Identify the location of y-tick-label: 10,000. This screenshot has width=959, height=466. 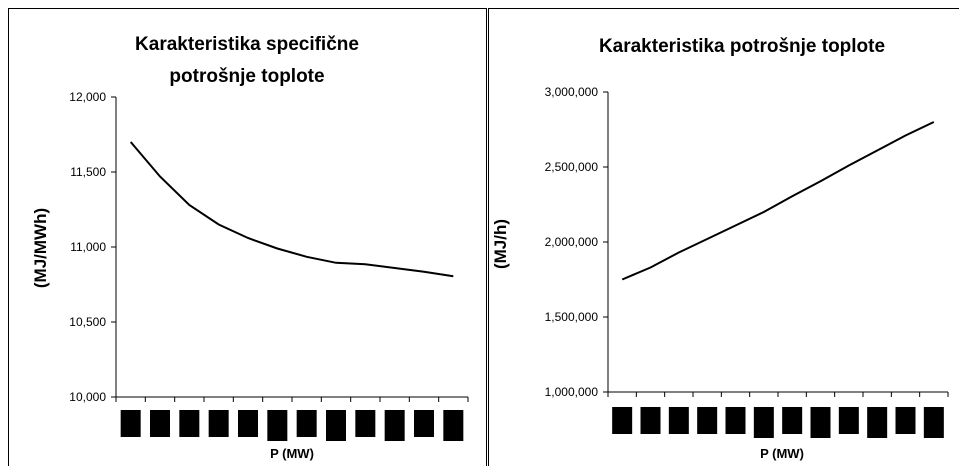
(87, 397).